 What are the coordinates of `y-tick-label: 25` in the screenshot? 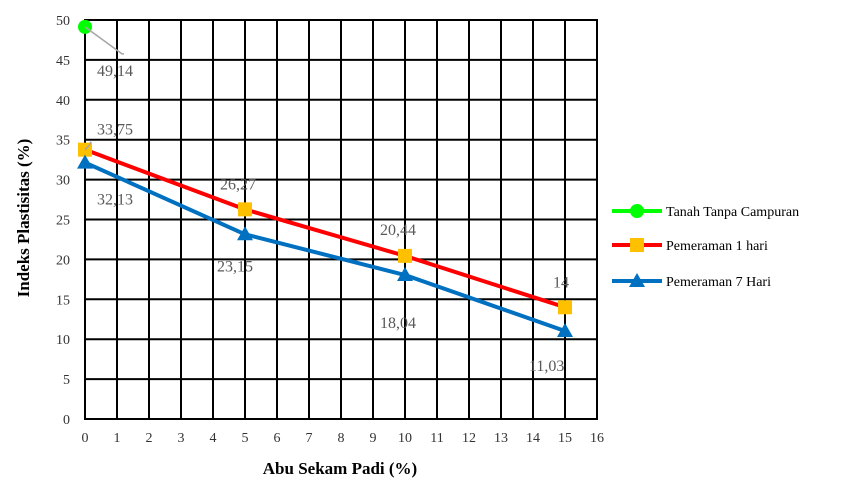 It's located at (63, 221).